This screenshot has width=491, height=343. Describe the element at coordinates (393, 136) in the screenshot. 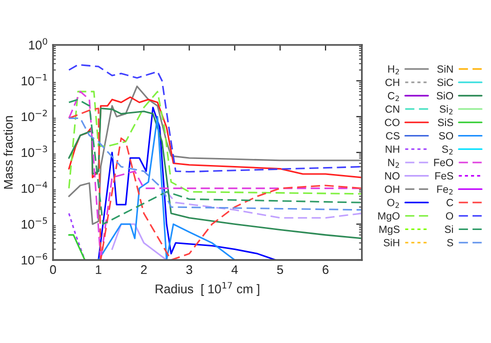

I see `legend-label: CS` at that location.